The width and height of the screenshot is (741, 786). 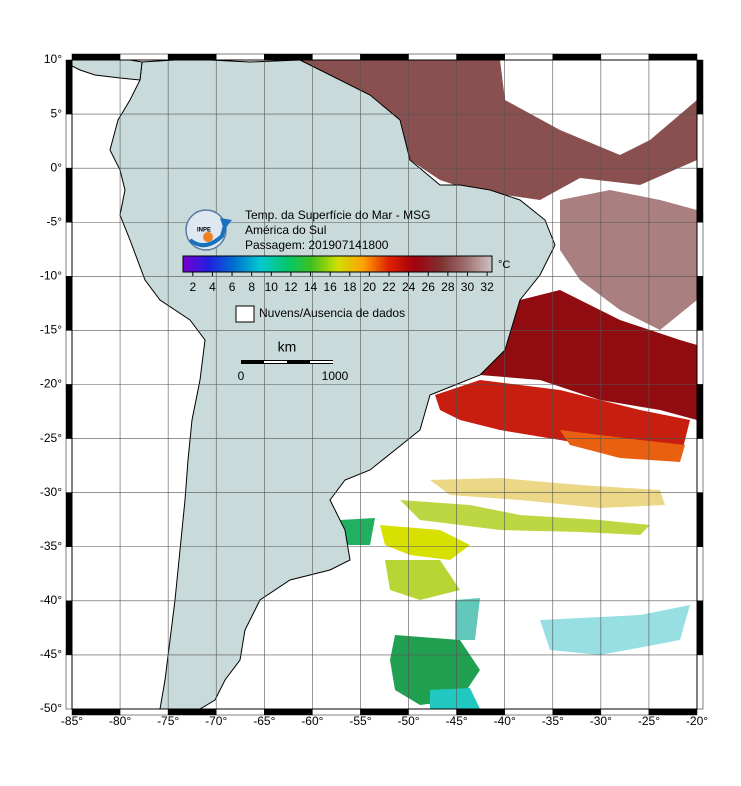 I want to click on colorbar-tick-label: 16, so click(x=330, y=287).